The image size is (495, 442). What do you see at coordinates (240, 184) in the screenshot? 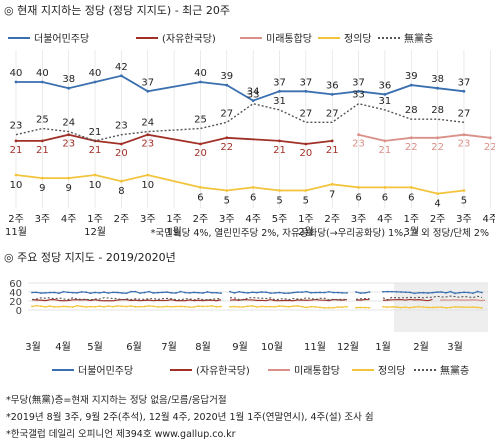
I see `series-line-justice` at bounding box center [240, 184].